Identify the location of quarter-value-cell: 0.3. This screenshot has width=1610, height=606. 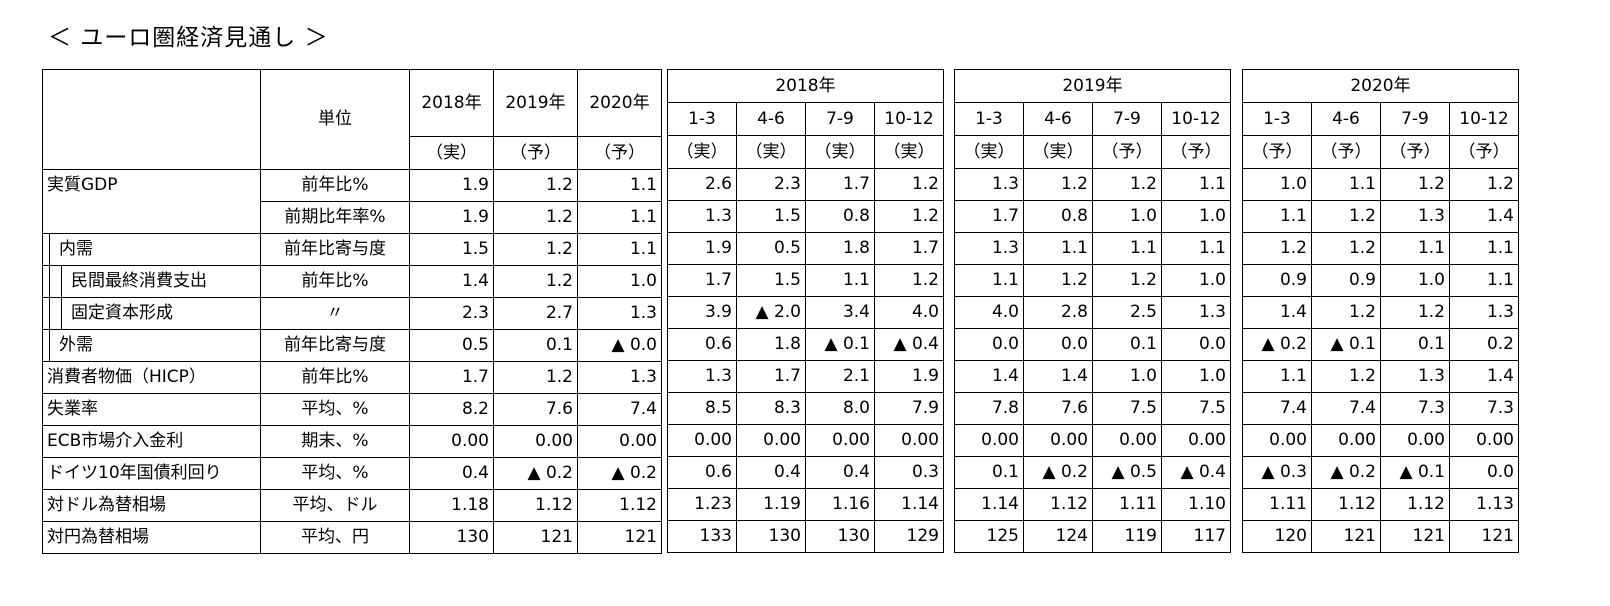
(909, 472).